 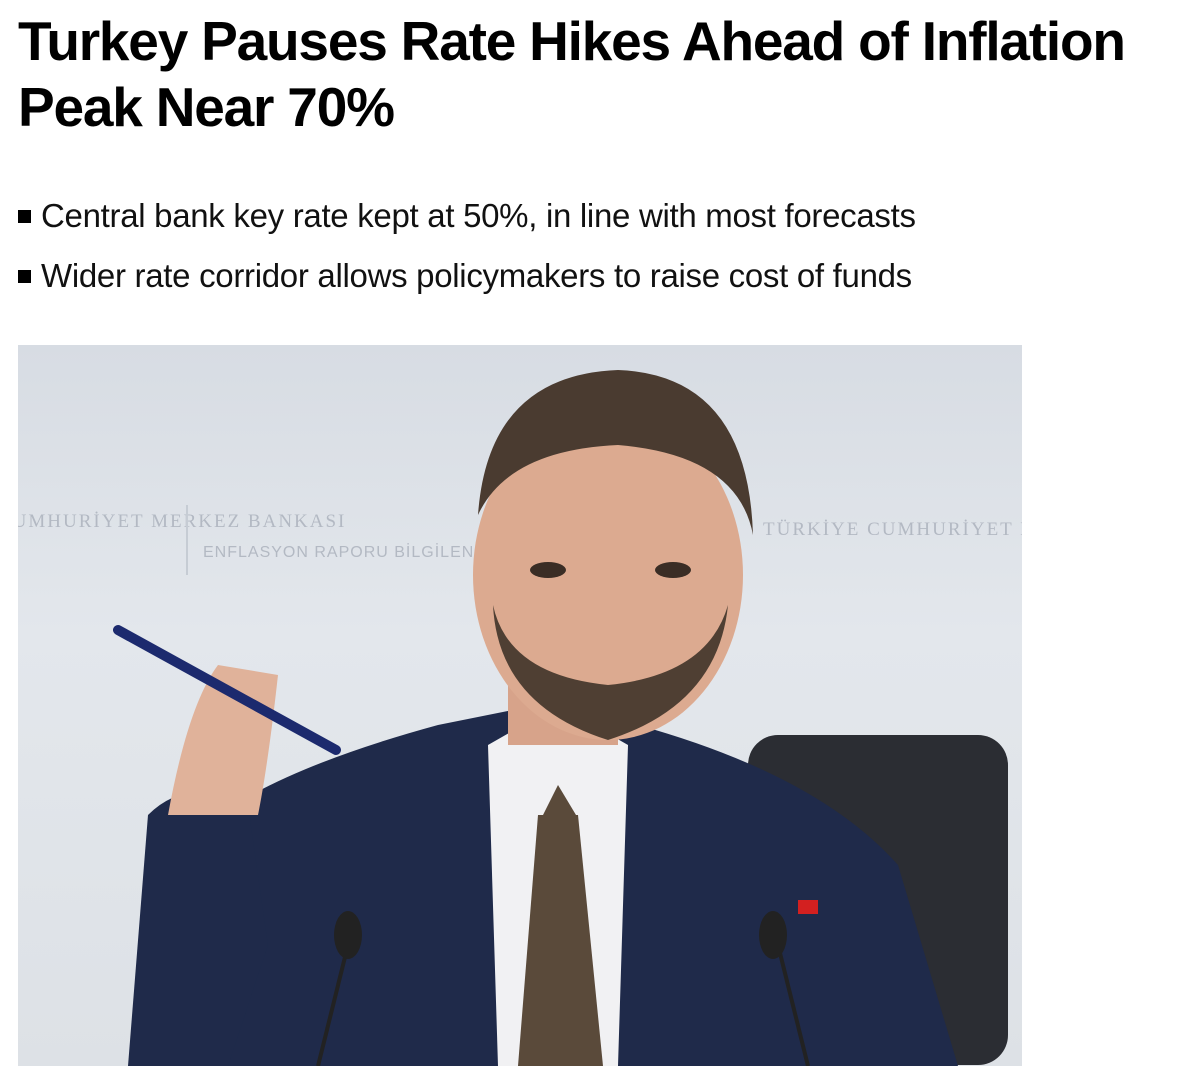 I want to click on backdrop-text-bank-left: CUMHURİYET MERKEZ BANKASI, so click(x=182, y=521).